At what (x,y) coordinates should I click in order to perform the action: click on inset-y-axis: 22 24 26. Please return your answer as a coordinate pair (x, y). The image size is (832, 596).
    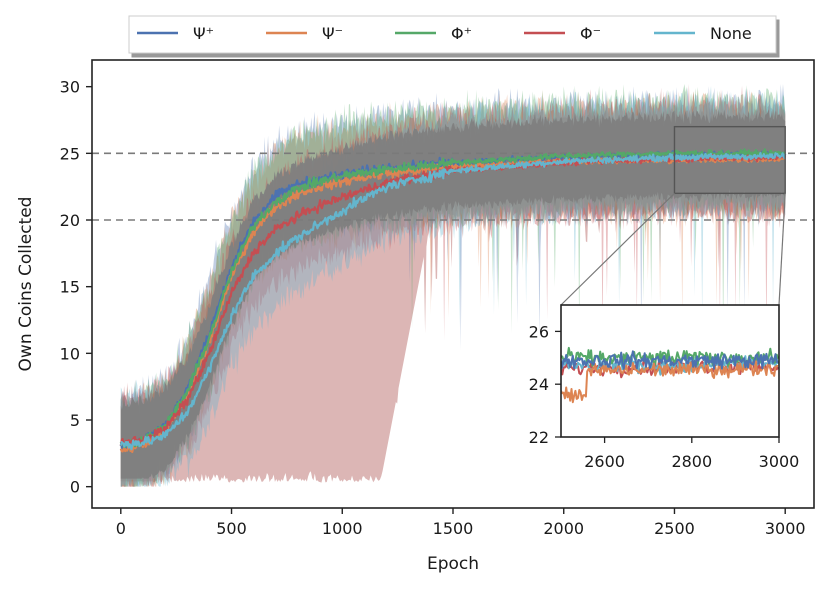
    Looking at the image, I should click on (545, 384).